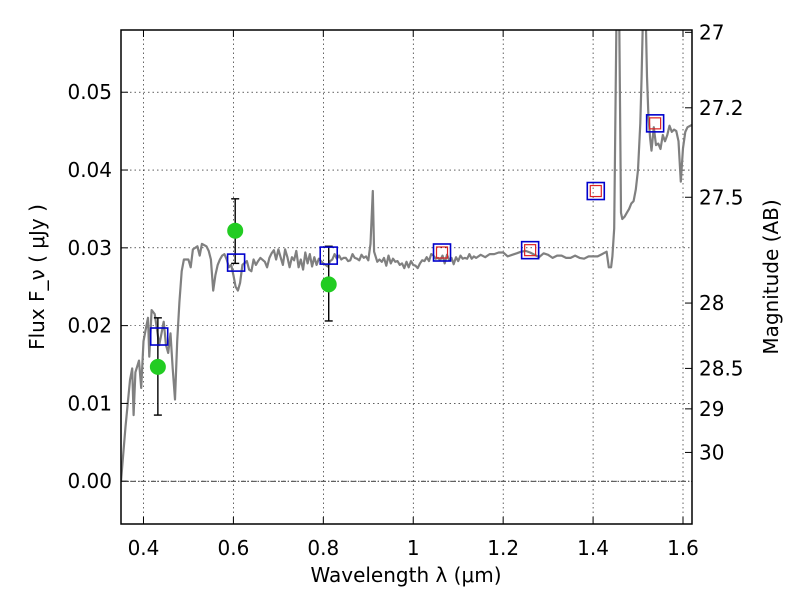  I want to click on x-tick-label: 0.4, so click(144, 548).